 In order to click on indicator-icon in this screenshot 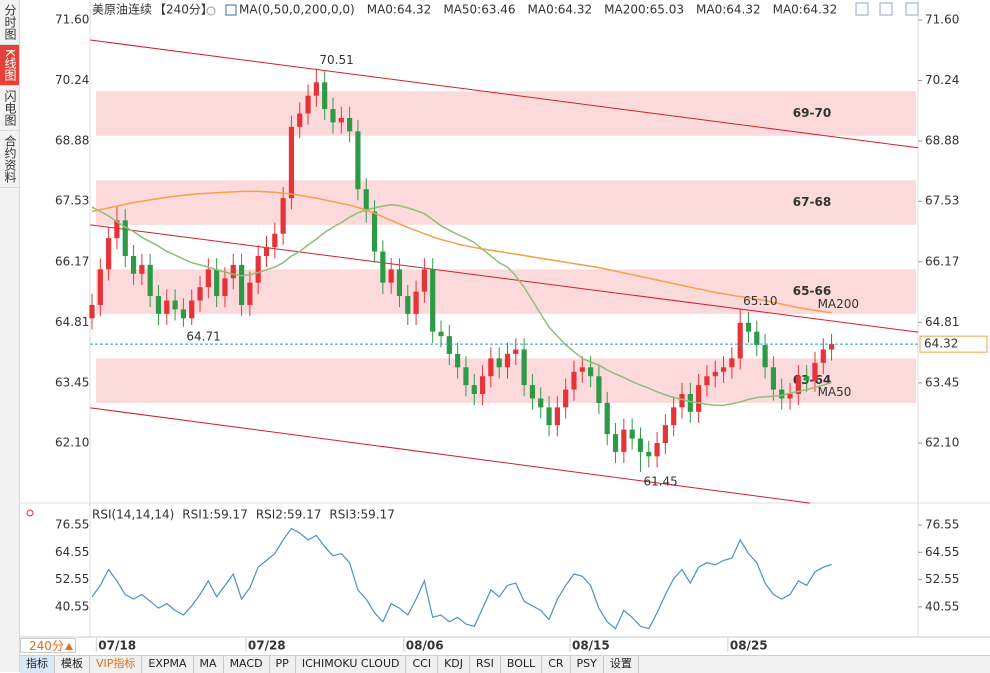, I will do `click(231, 10)`.